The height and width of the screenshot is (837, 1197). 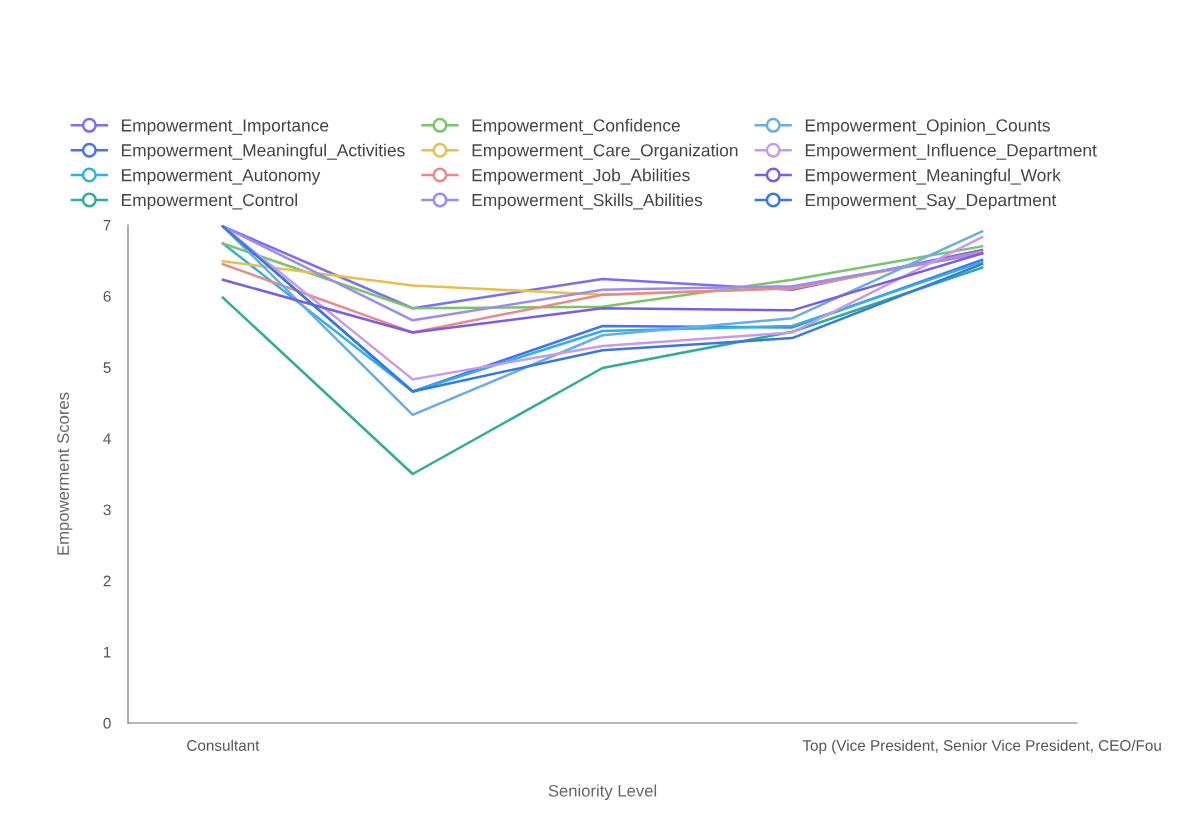 I want to click on legend-label: Empowerment_Skills_Abilities, so click(x=587, y=201).